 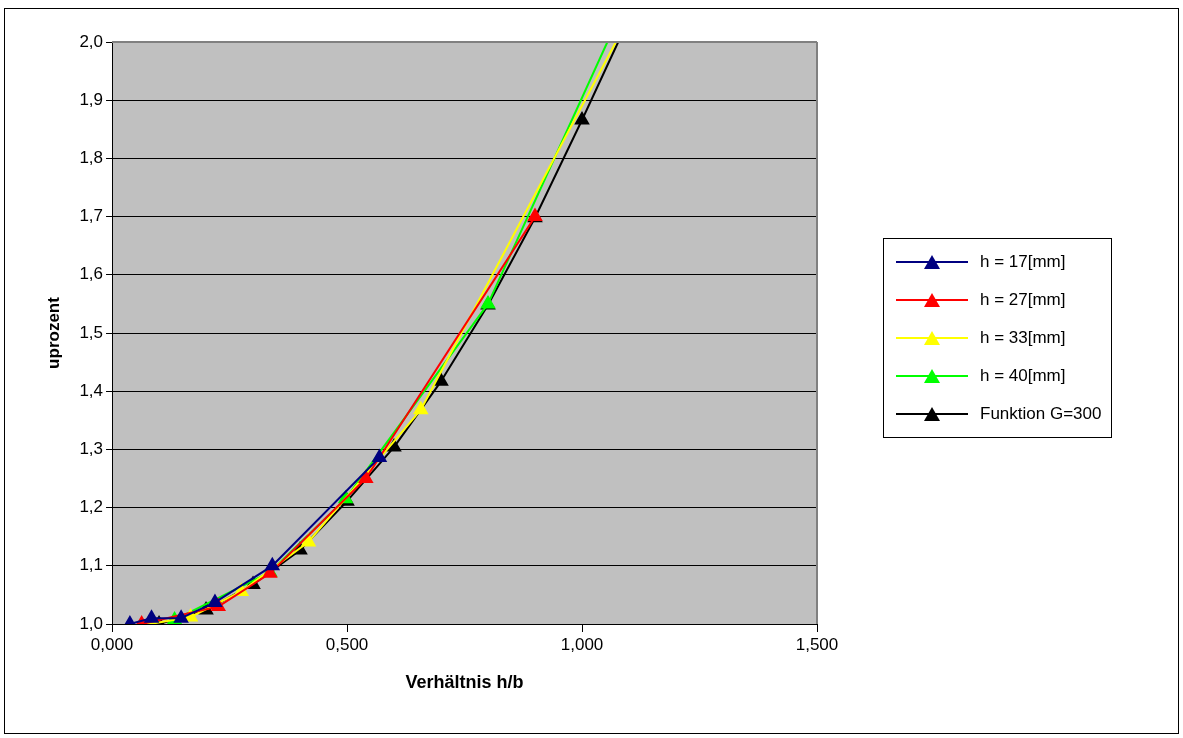 What do you see at coordinates (91, 216) in the screenshot?
I see `y-tick-label: 1,7` at bounding box center [91, 216].